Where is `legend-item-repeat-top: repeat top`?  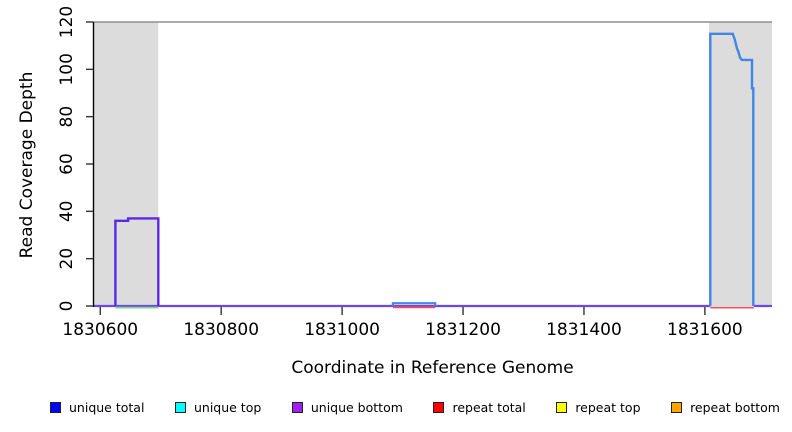
legend-item-repeat-top: repeat top is located at coordinates (598, 407).